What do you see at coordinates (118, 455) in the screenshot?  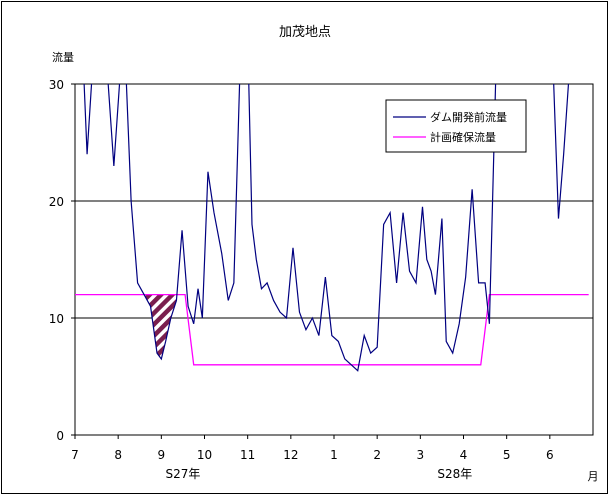 I see `x-tick-label: 8` at bounding box center [118, 455].